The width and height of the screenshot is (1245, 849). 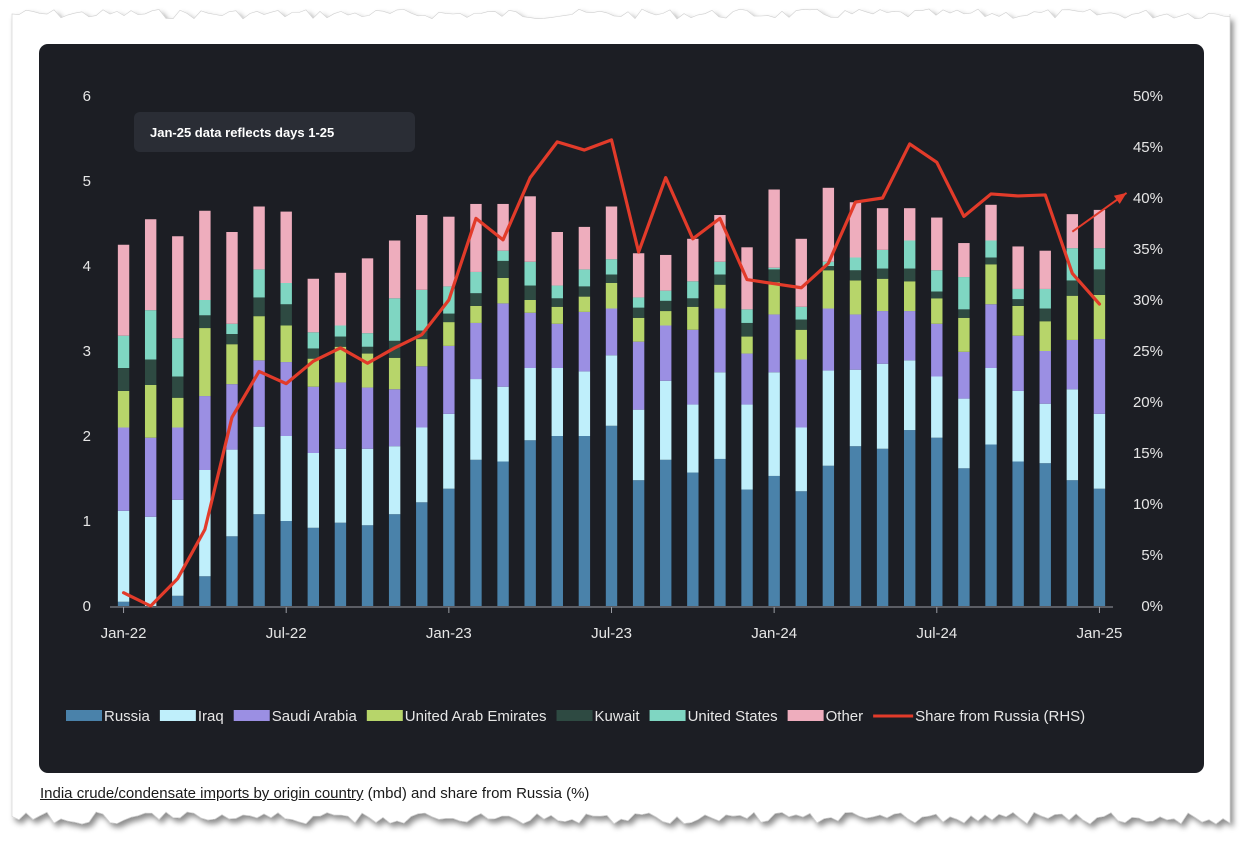 I want to click on annotation-text: Jan-25 data reflects days 1-25, so click(x=242, y=132).